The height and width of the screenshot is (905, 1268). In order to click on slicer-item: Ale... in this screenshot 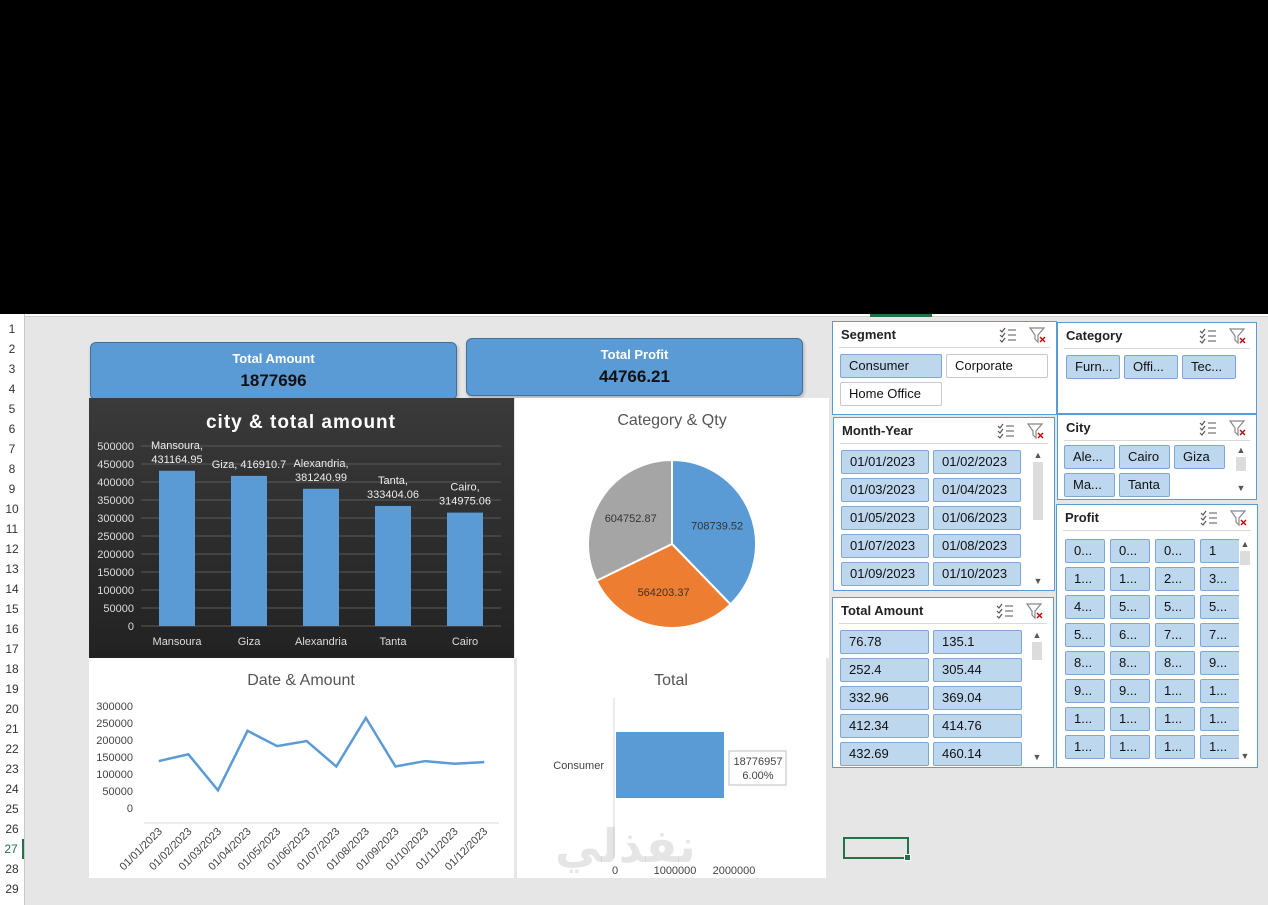, I will do `click(1089, 457)`.